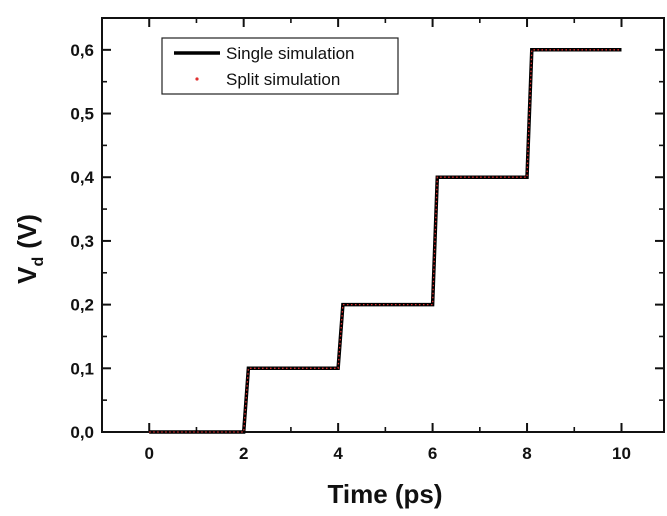  Describe the element at coordinates (27, 231) in the screenshot. I see `y-axis-title-unit: (V)` at that location.